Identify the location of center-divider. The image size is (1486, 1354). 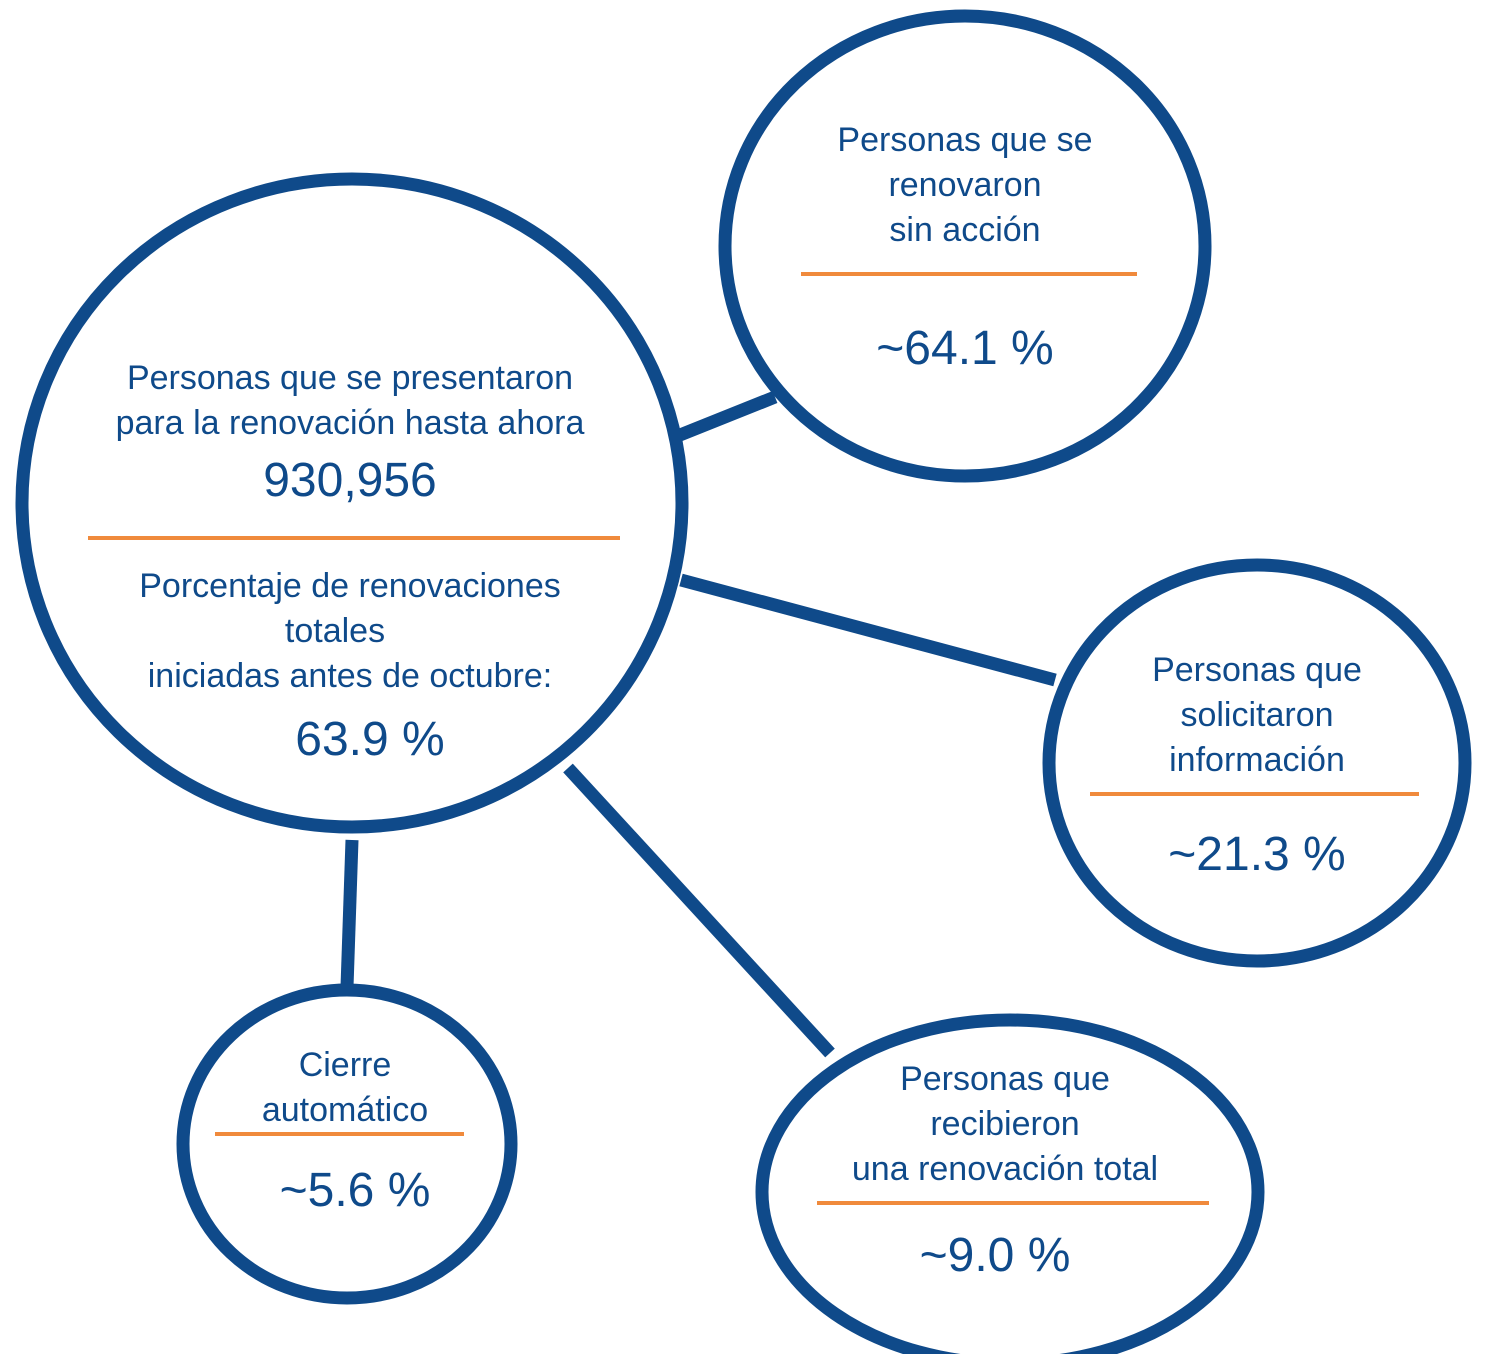
(354, 538).